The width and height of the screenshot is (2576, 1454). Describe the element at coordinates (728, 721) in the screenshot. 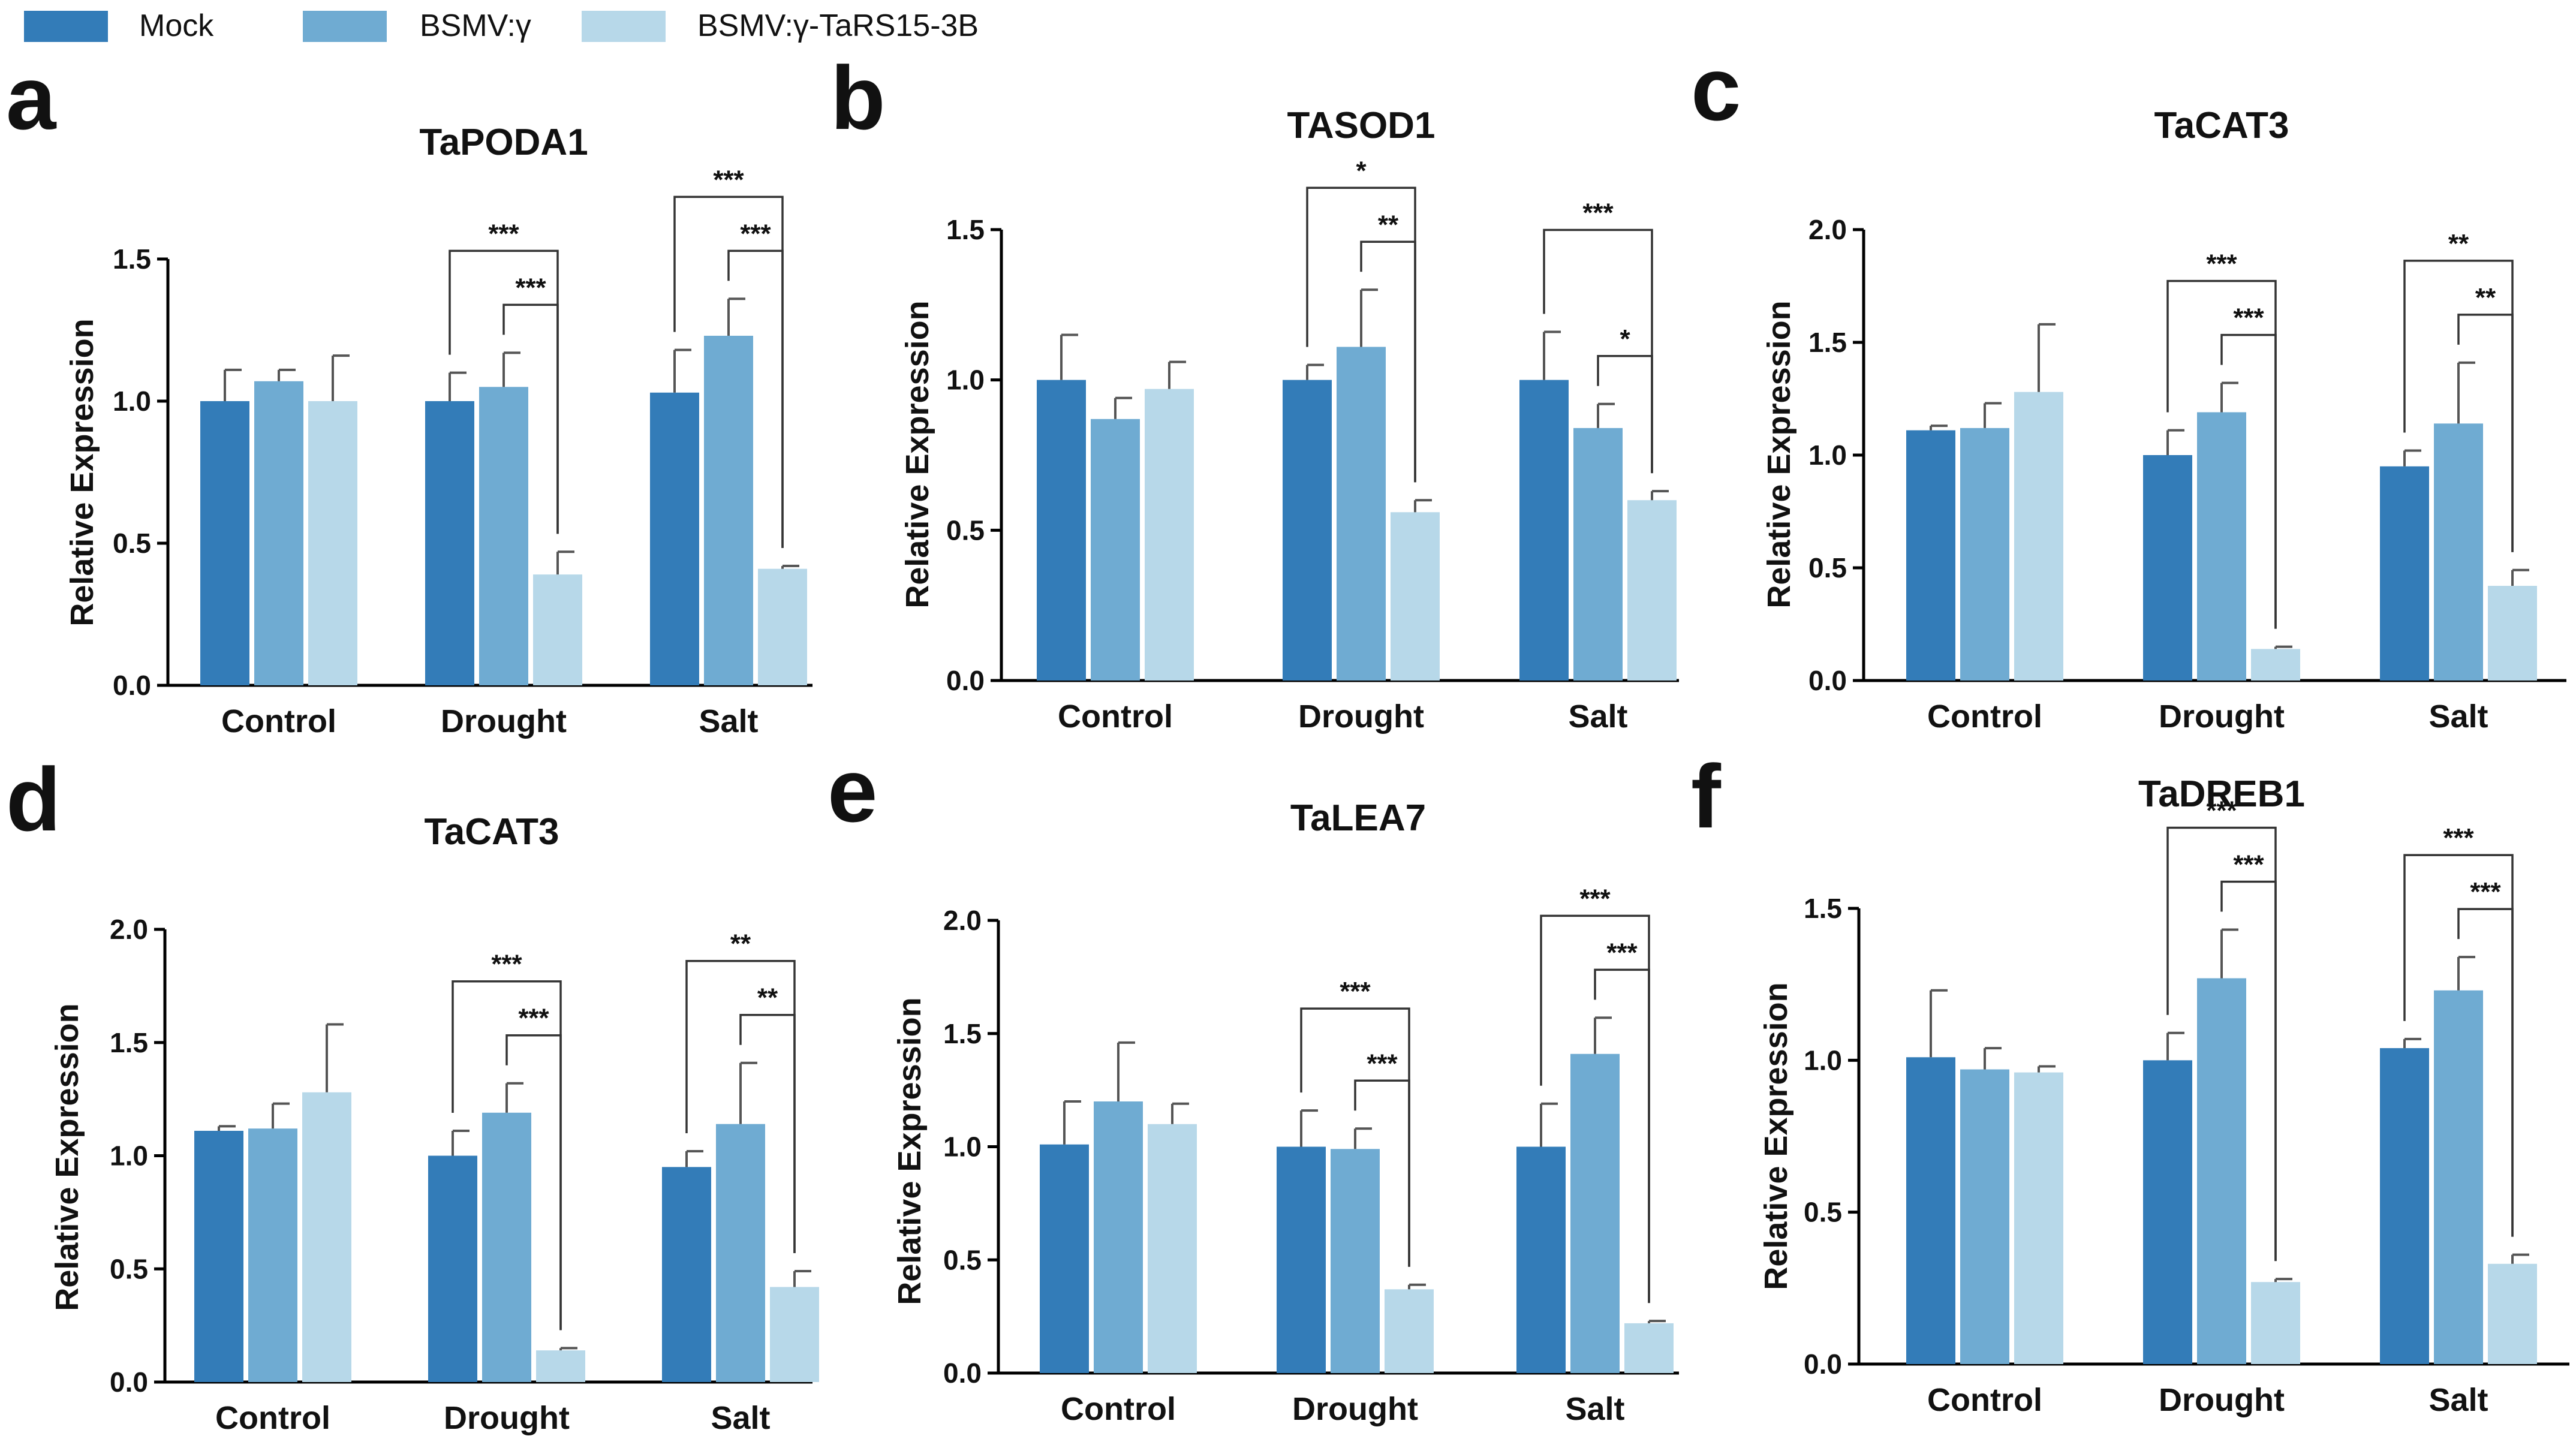

I see `x-tick-label-a-salt: Salt` at that location.